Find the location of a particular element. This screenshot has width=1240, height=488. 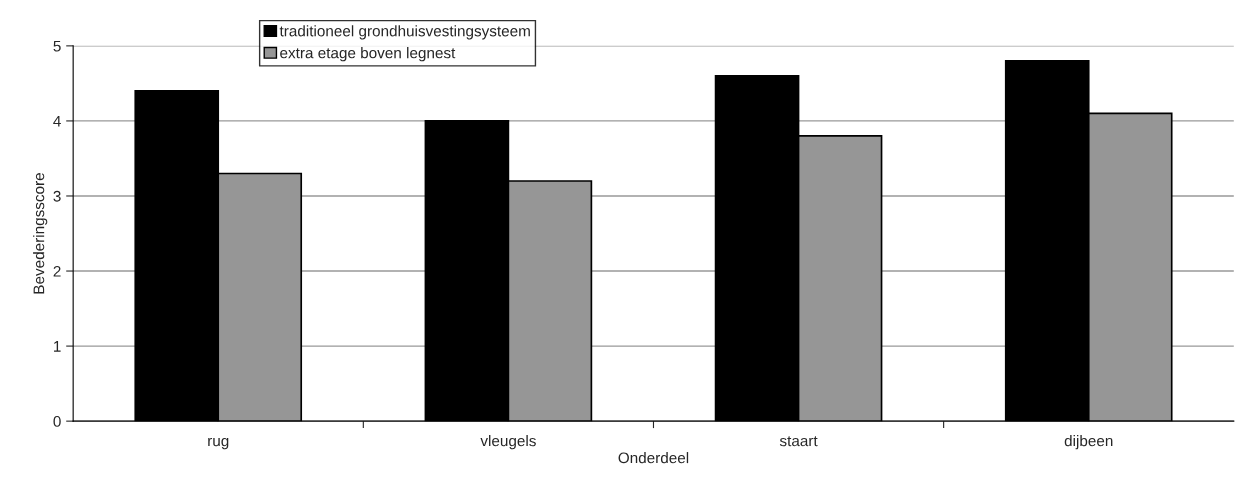

x-tick-label: vleugels is located at coordinates (508, 442).